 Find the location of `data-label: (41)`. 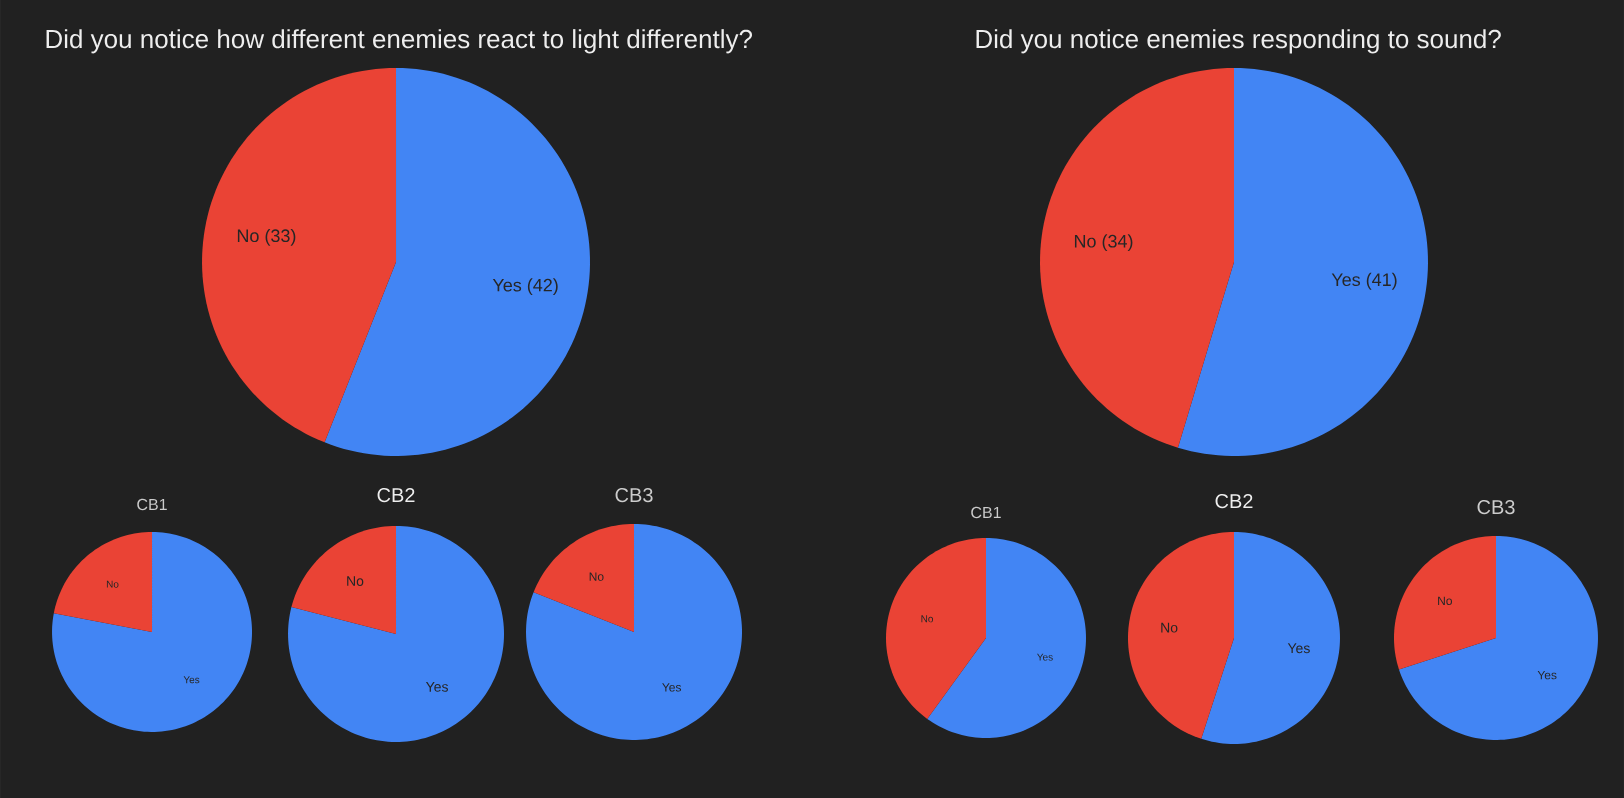

data-label: (41) is located at coordinates (1381, 281).